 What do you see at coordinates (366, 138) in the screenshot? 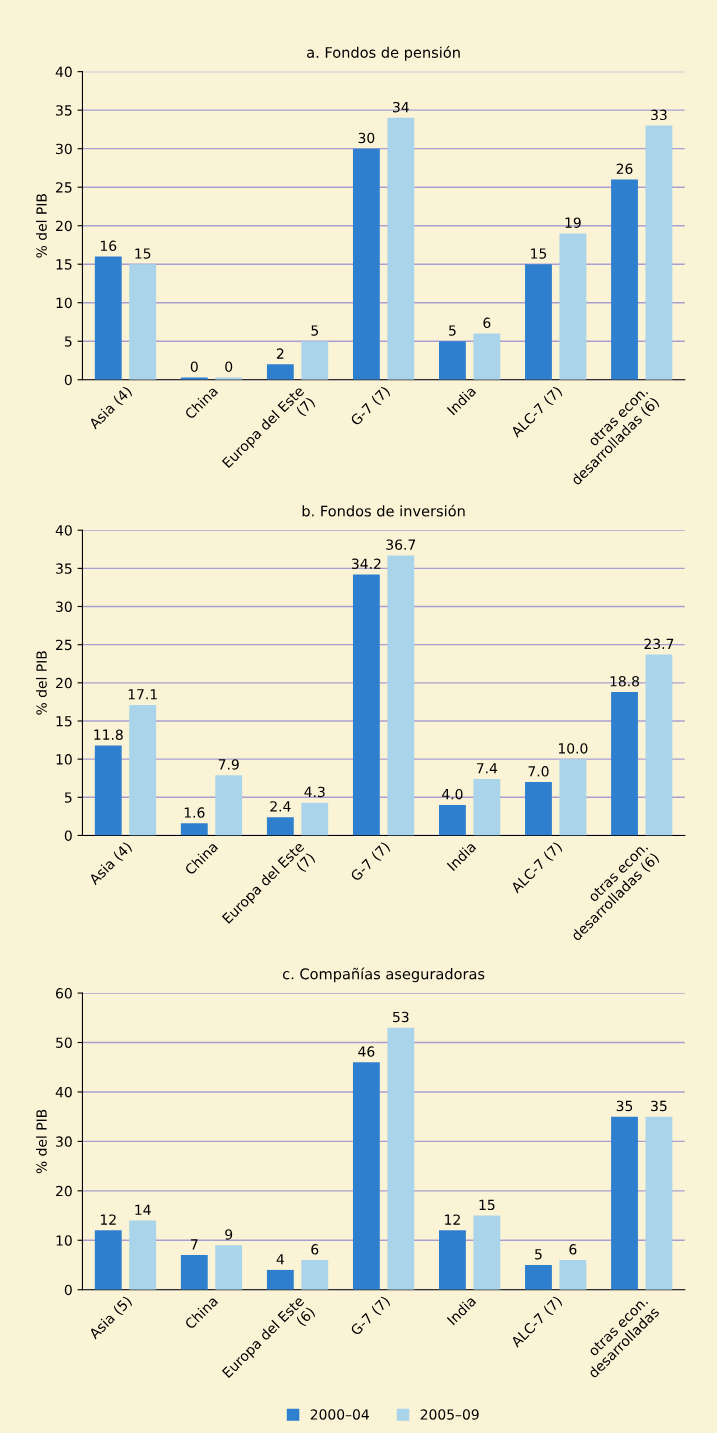
I see `data-label: 30` at bounding box center [366, 138].